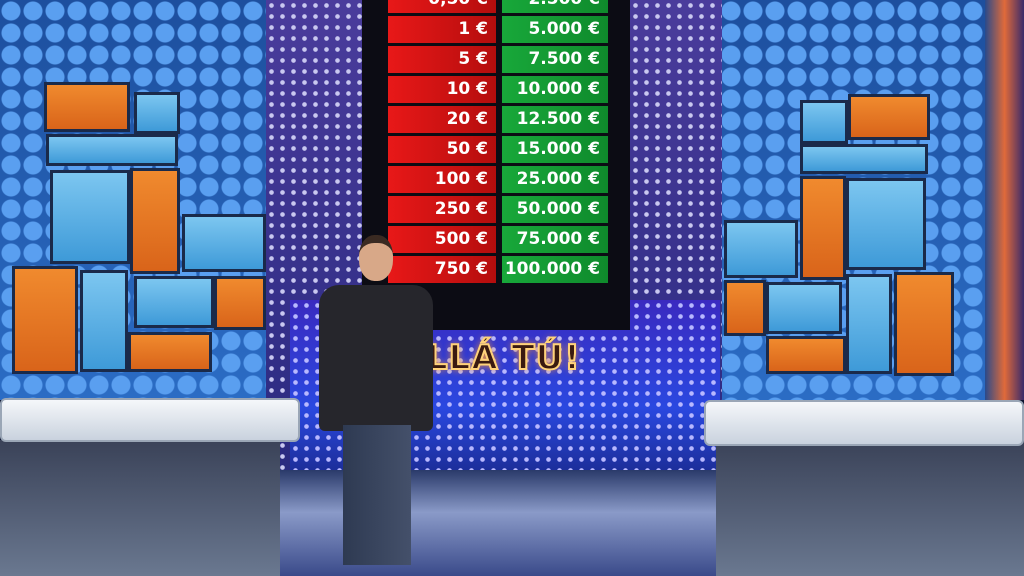 This screenshot has width=1024, height=576. I want to click on host-head, so click(376, 258).